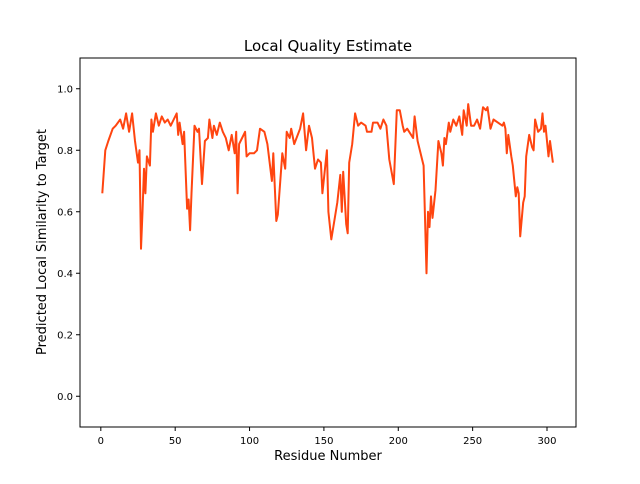  What do you see at coordinates (65, 151) in the screenshot?
I see `y-tick-label: 0.8` at bounding box center [65, 151].